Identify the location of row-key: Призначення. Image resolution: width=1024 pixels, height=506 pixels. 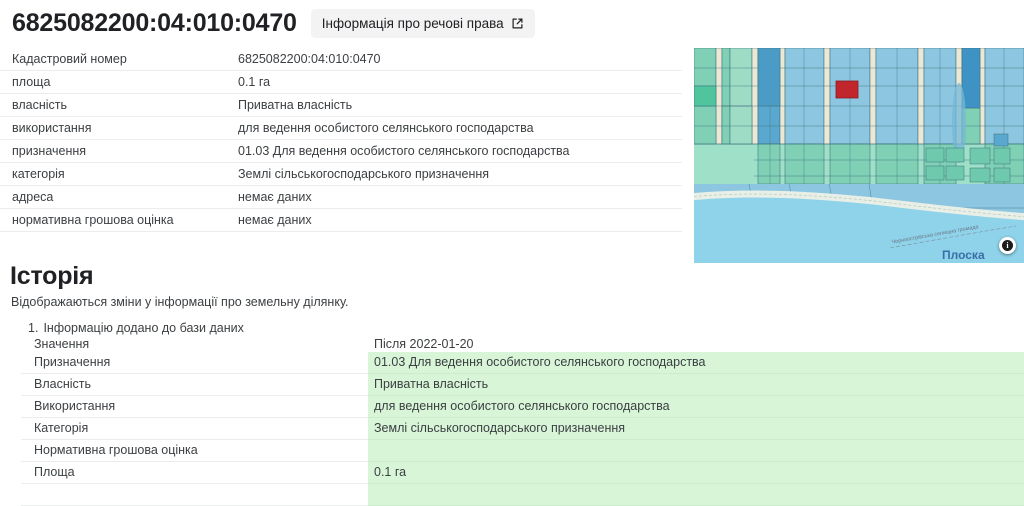
(194, 363).